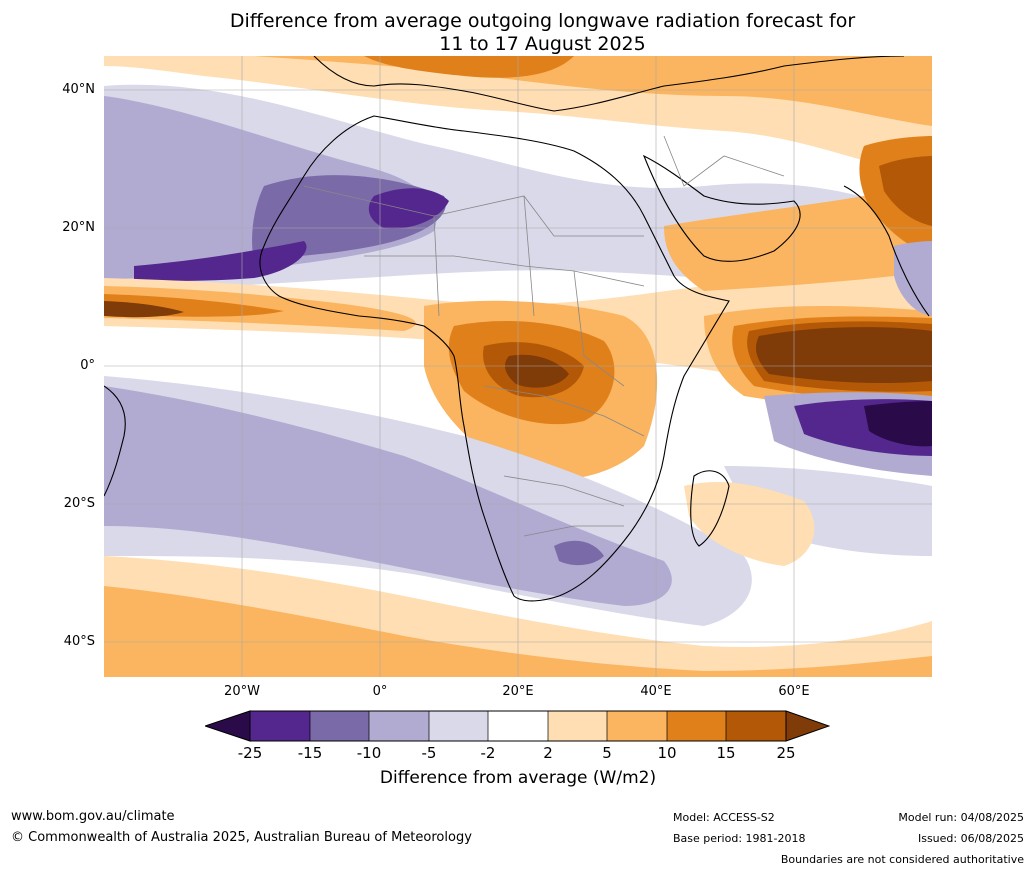  Describe the element at coordinates (548, 753) in the screenshot. I see `colorbar-label-2: 2` at that location.